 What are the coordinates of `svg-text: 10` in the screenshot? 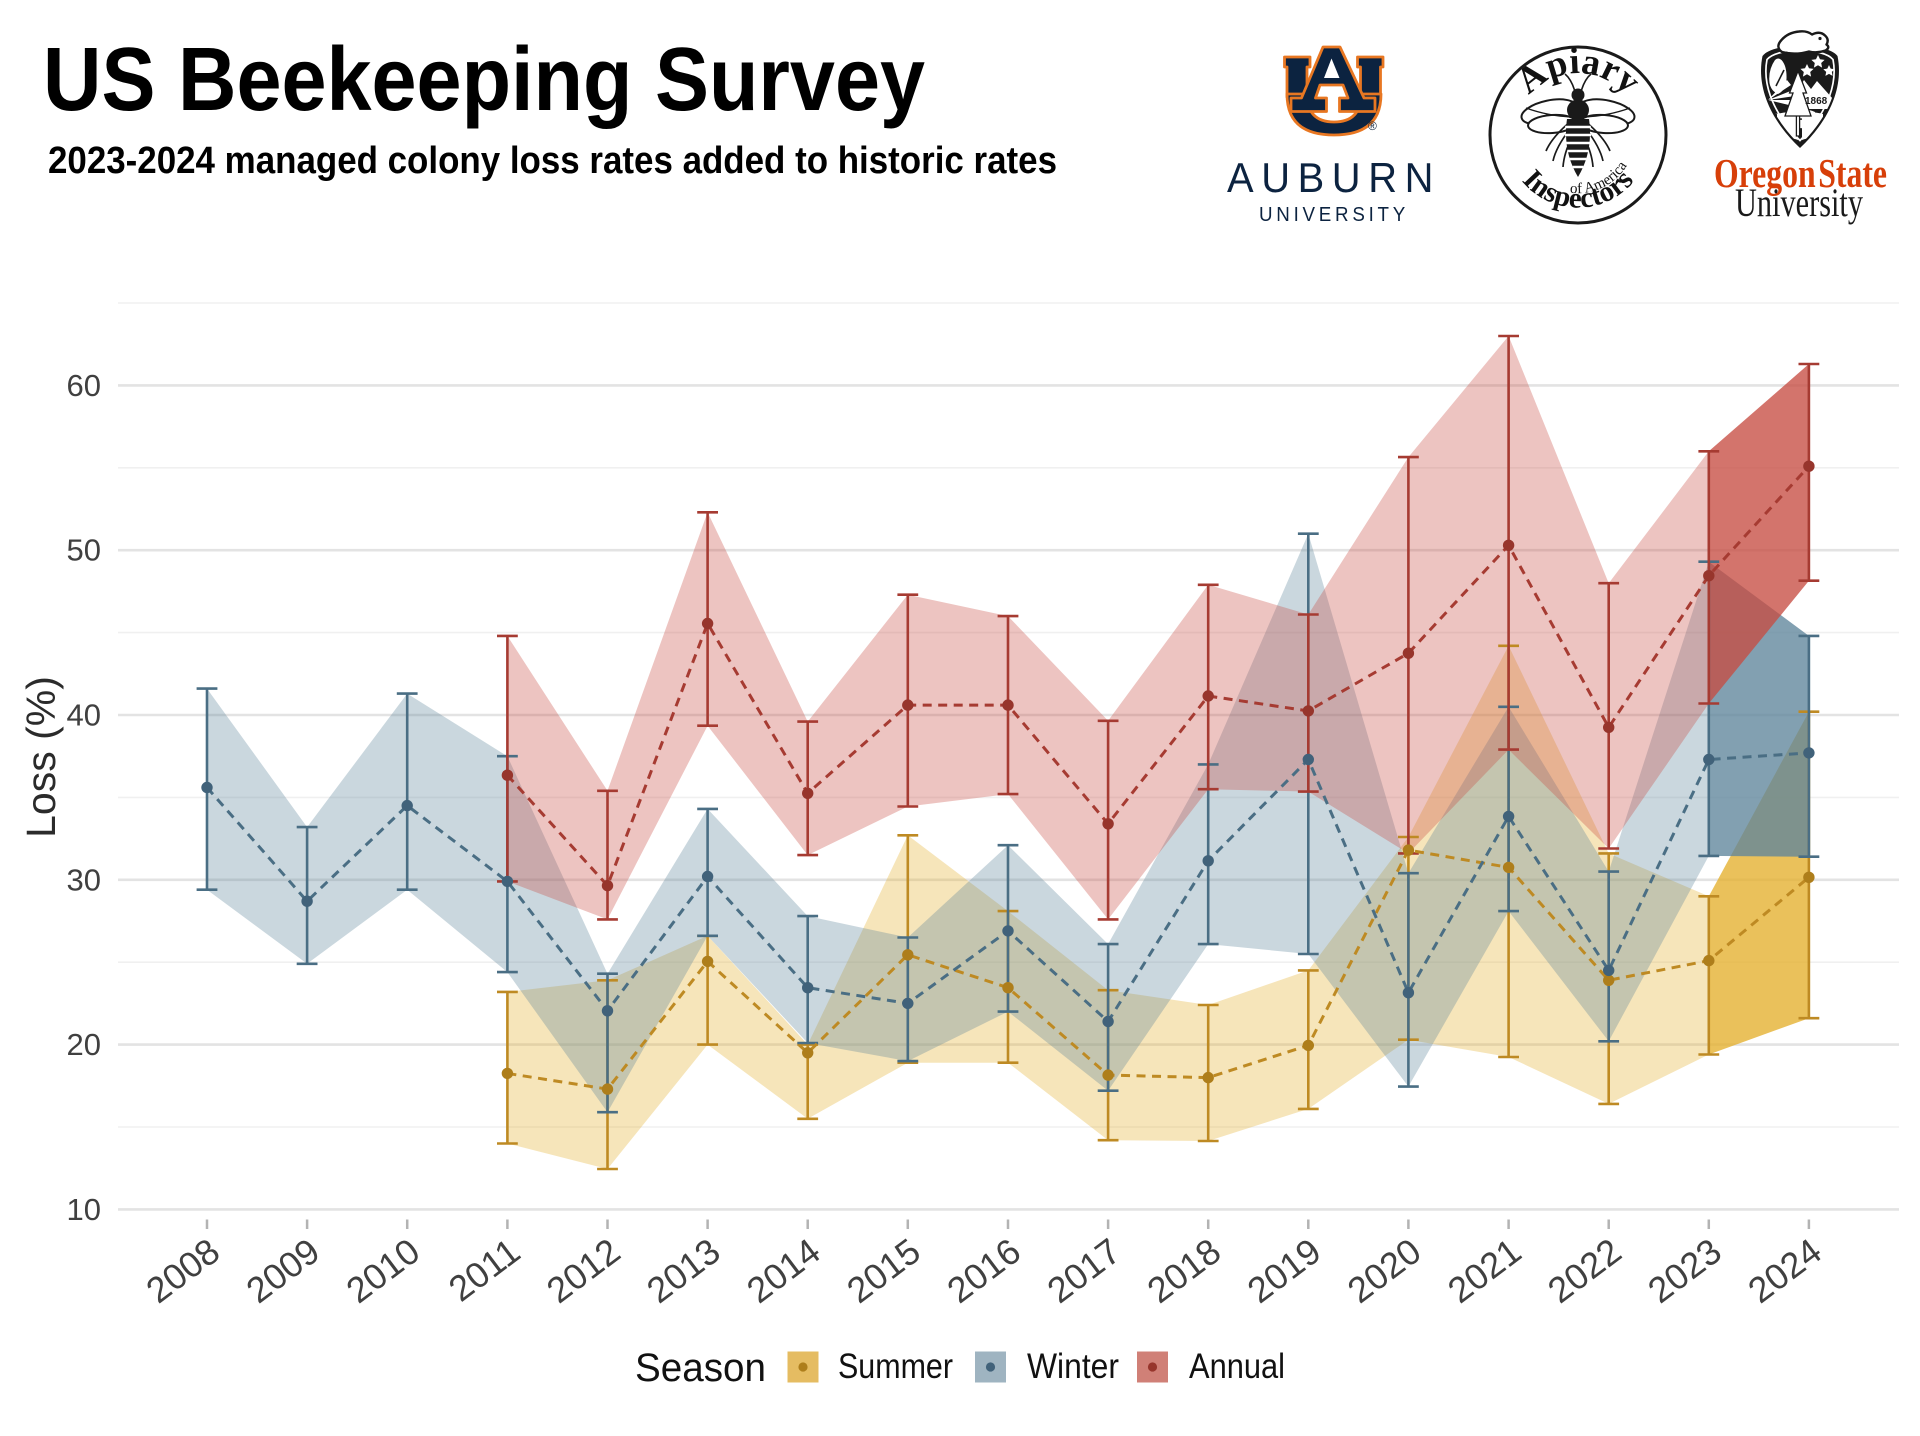 It's located at (84, 1209).